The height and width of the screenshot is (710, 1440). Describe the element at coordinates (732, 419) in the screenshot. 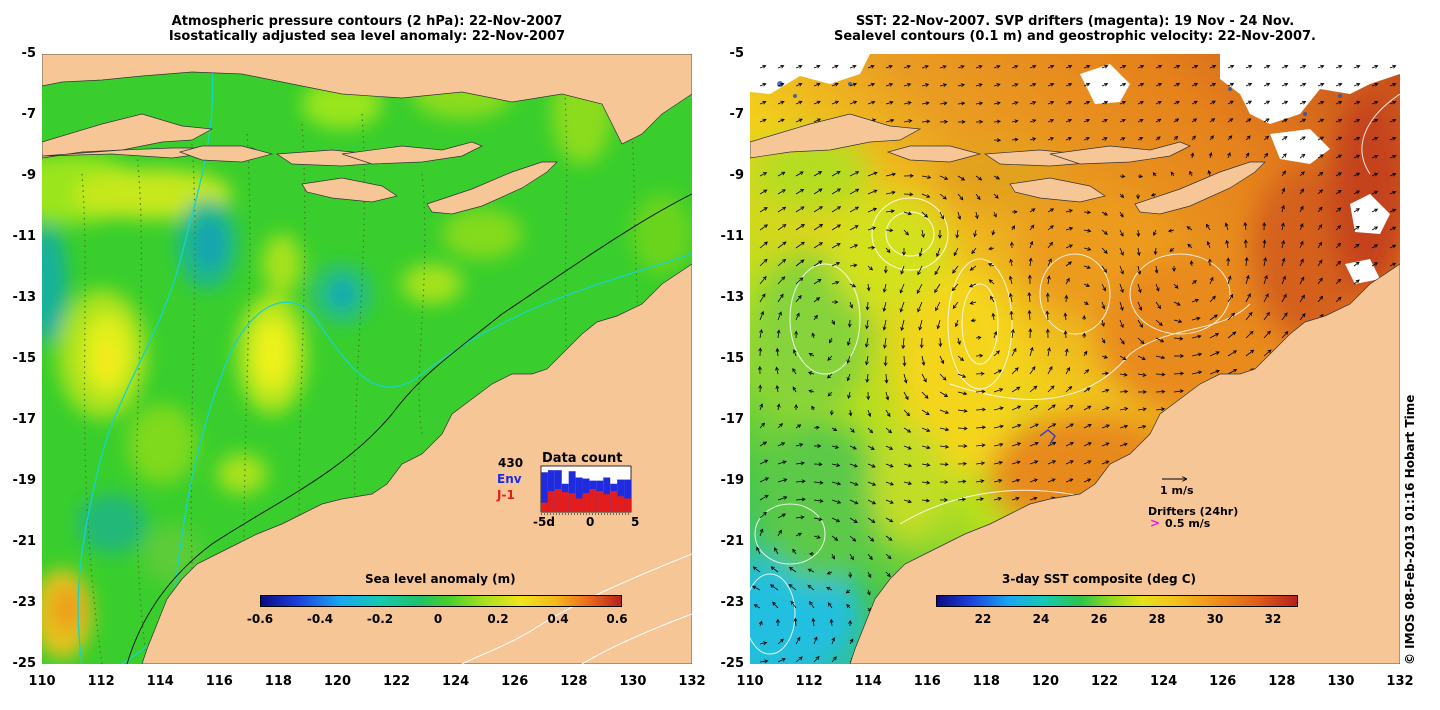

I see `right-lat-label: -17` at that location.